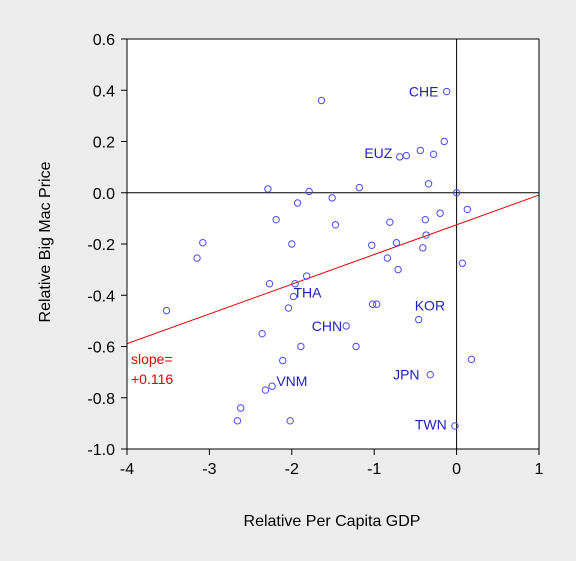 Image resolution: width=576 pixels, height=561 pixels. What do you see at coordinates (424, 92) in the screenshot?
I see `point-label-che: CHE` at bounding box center [424, 92].